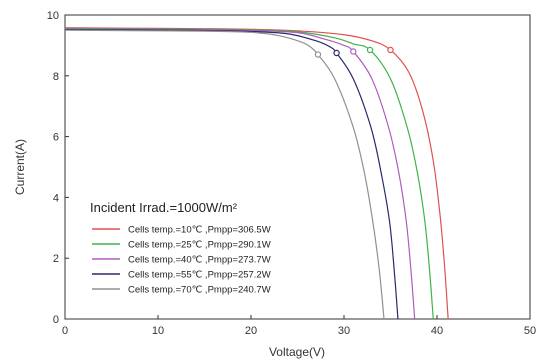  What do you see at coordinates (251, 331) in the screenshot?
I see `x-tick-label: 20` at bounding box center [251, 331].